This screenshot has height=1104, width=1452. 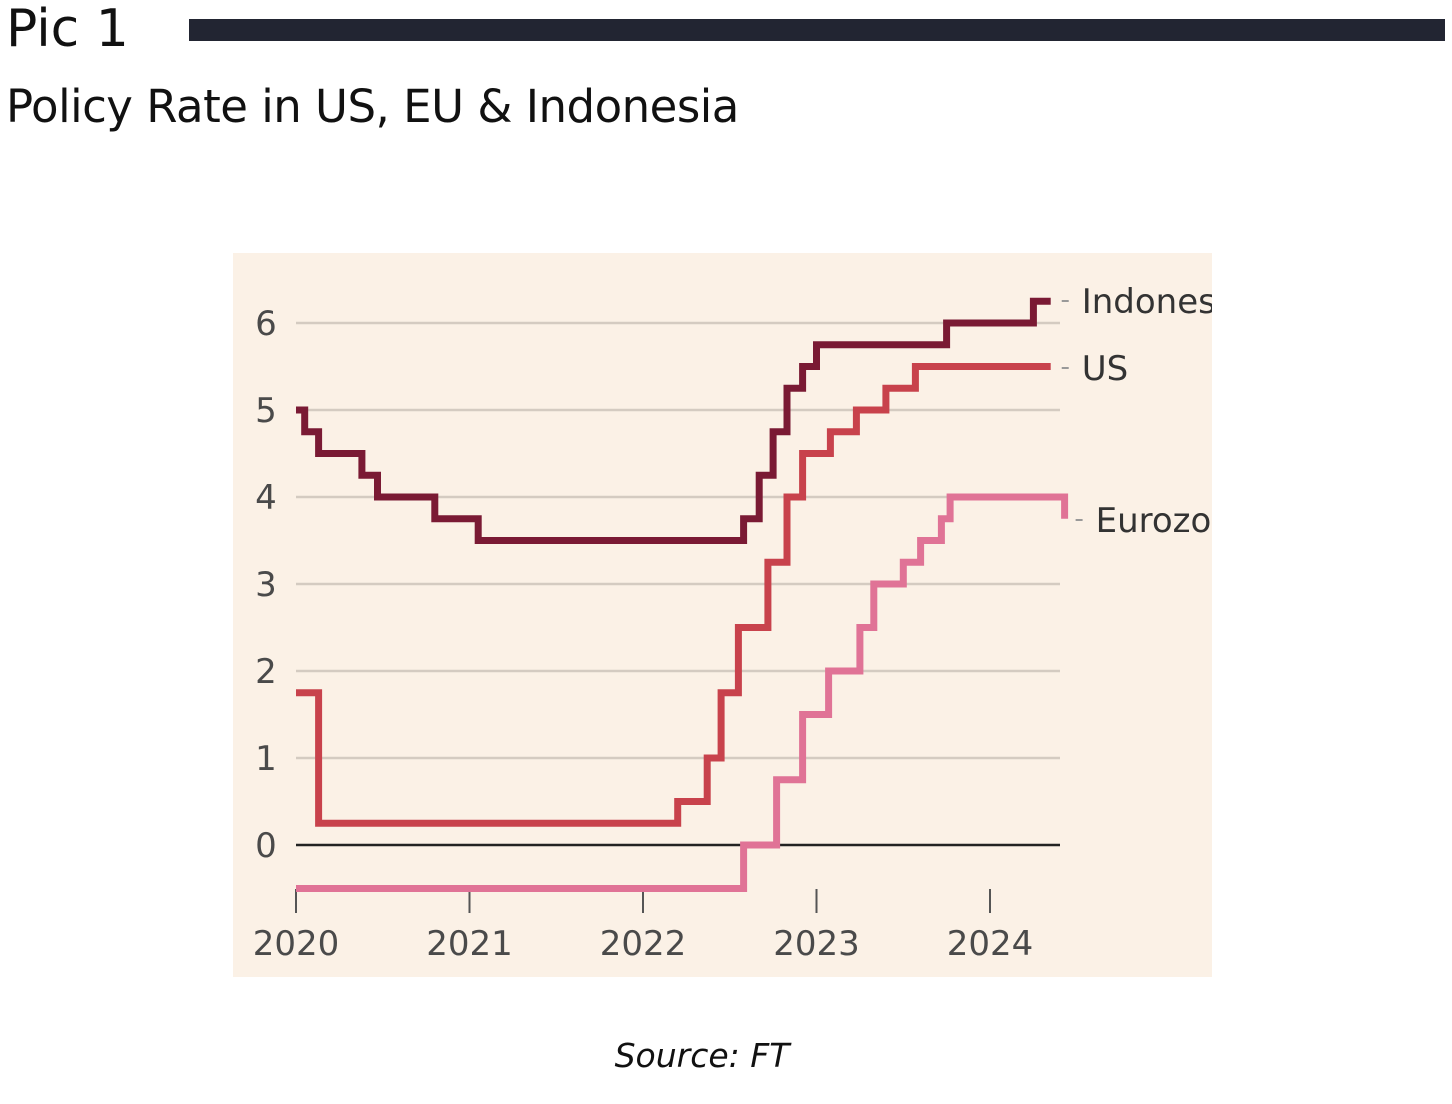 What do you see at coordinates (266, 411) in the screenshot?
I see `y-tick-label: 5` at bounding box center [266, 411].